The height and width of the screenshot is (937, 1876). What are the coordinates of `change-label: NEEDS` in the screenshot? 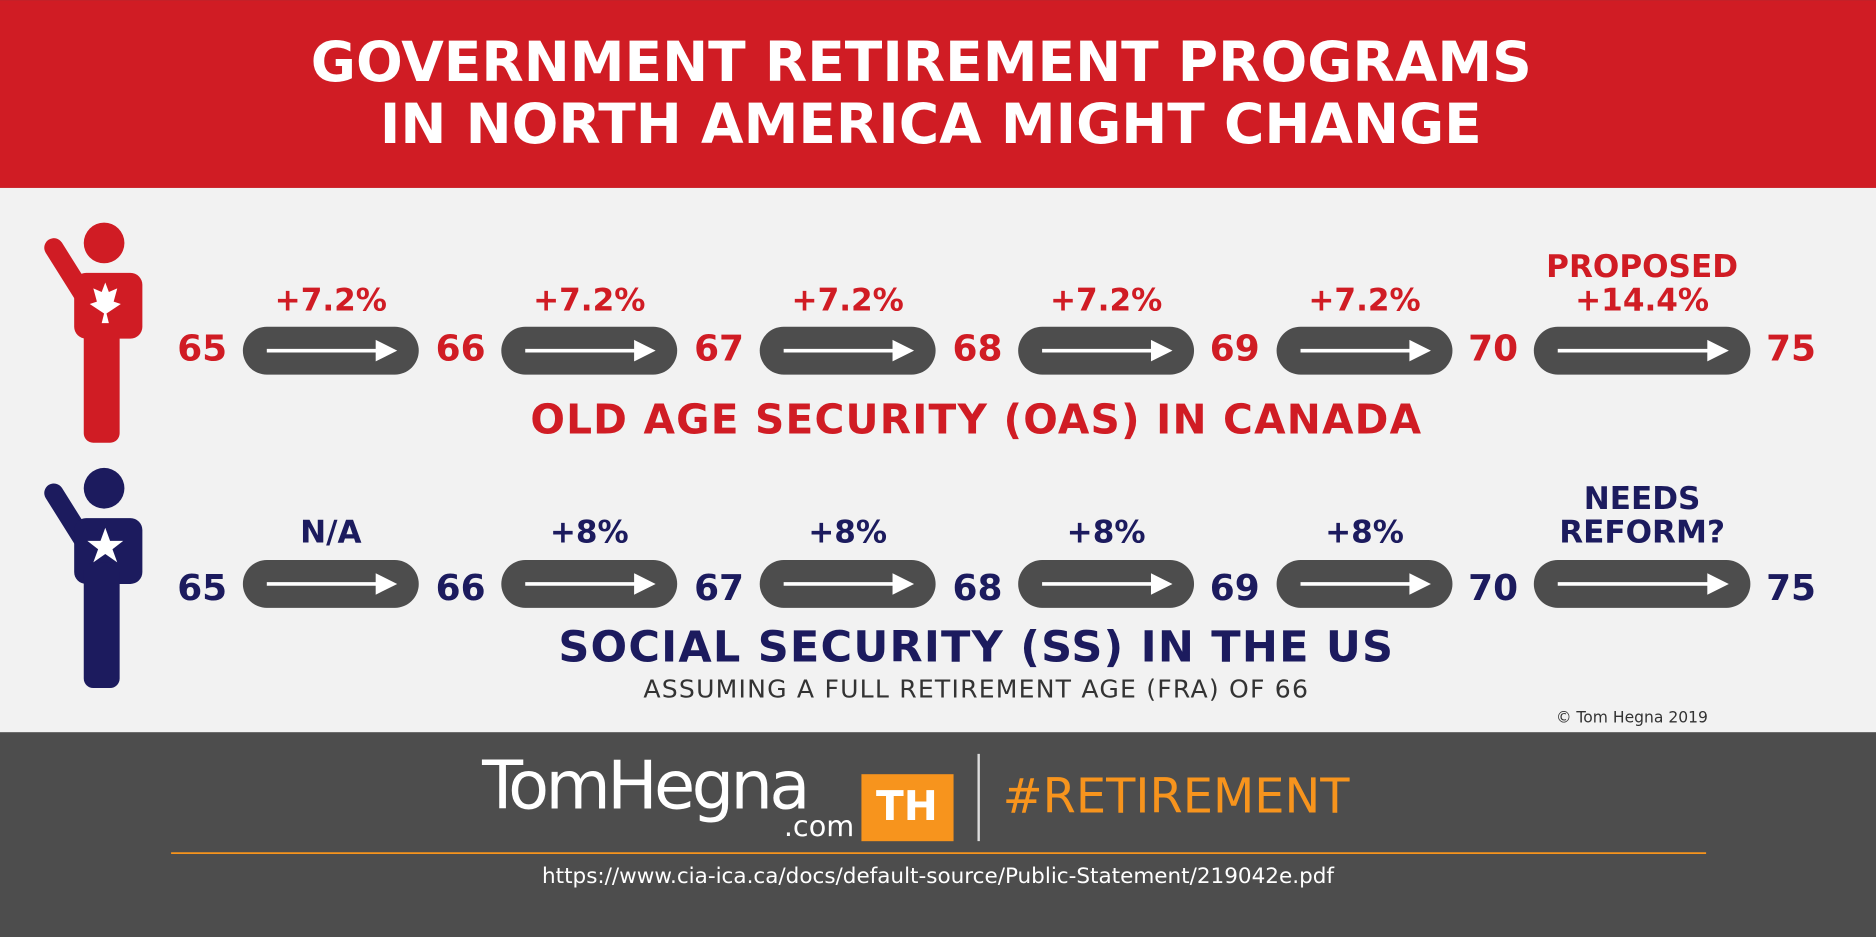 It's located at (1642, 499).